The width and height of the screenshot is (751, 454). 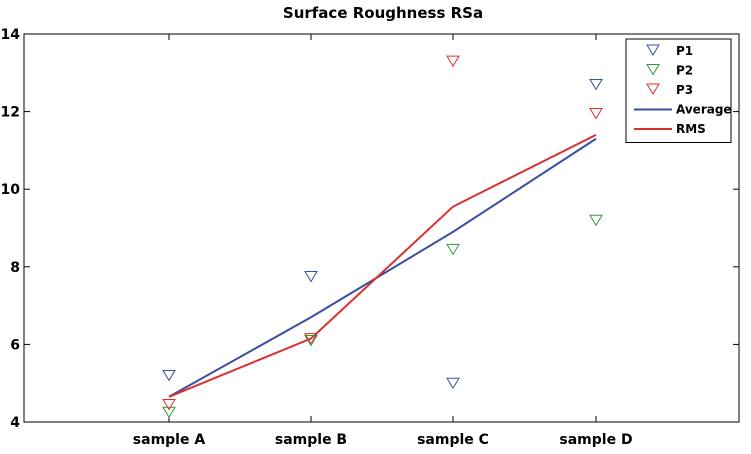 I want to click on y-tick-label: 6, so click(x=15, y=345).